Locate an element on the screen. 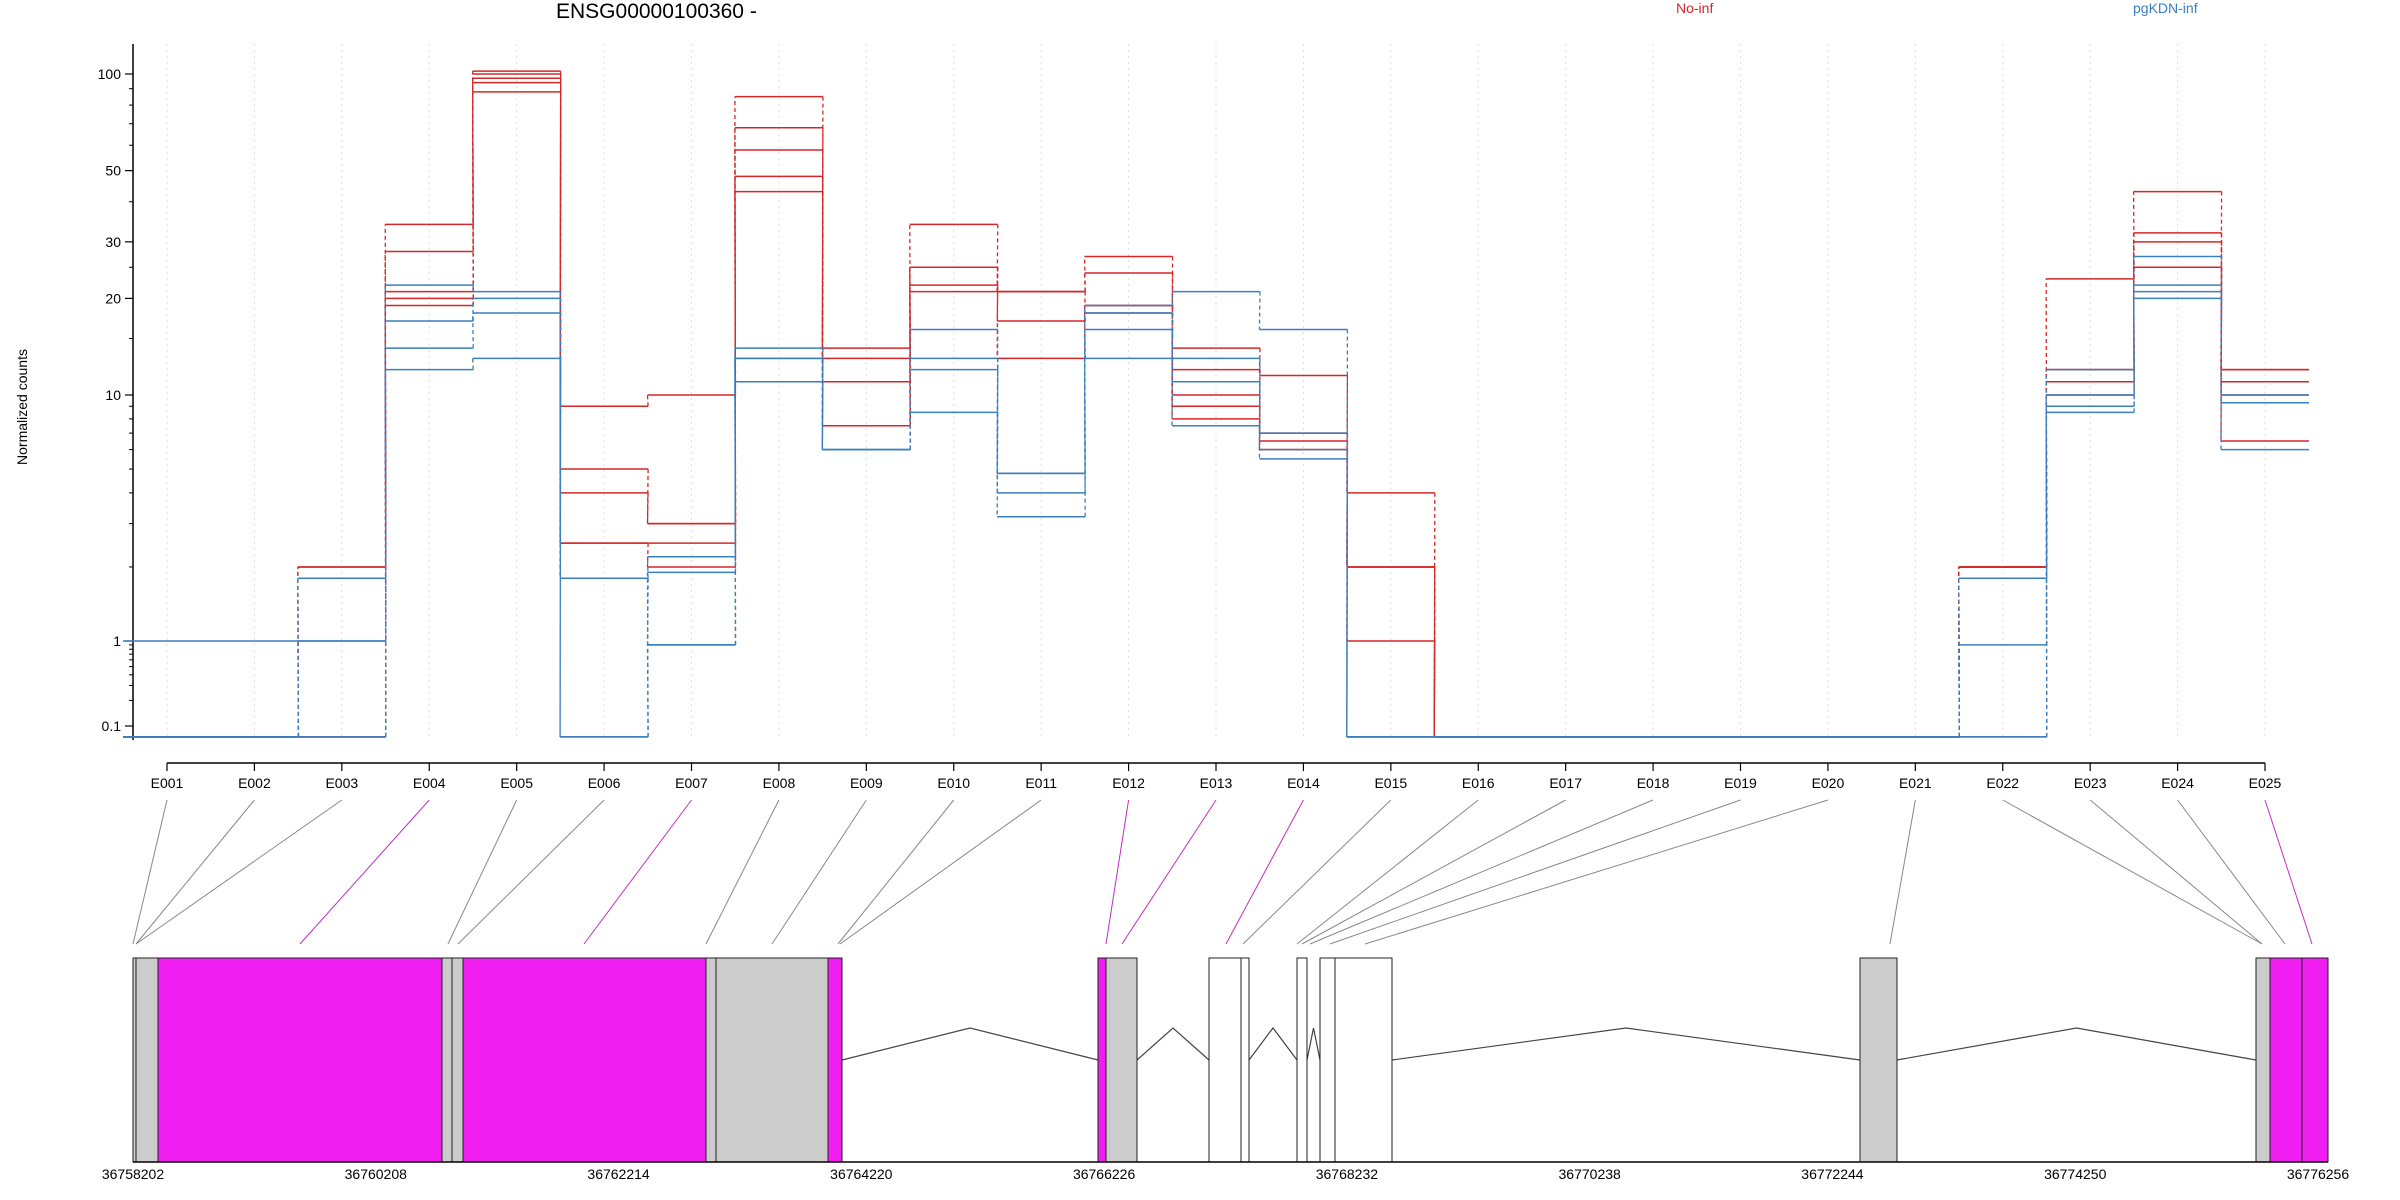 Image resolution: width=2400 pixels, height=1200 pixels. connector-layer is located at coordinates (1222, 872).